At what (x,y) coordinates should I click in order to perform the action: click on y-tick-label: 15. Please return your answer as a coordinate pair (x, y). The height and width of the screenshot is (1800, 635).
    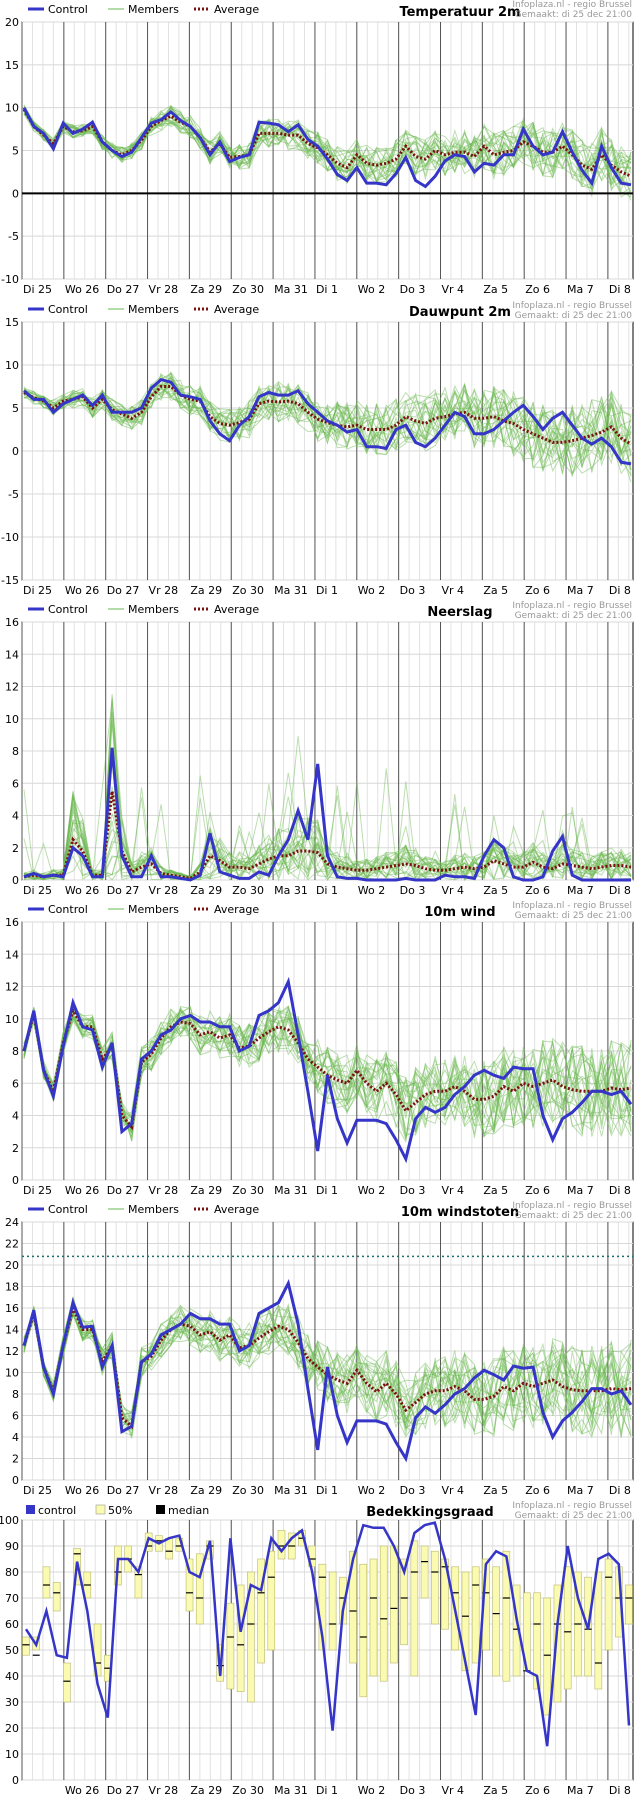
    Looking at the image, I should click on (12, 322).